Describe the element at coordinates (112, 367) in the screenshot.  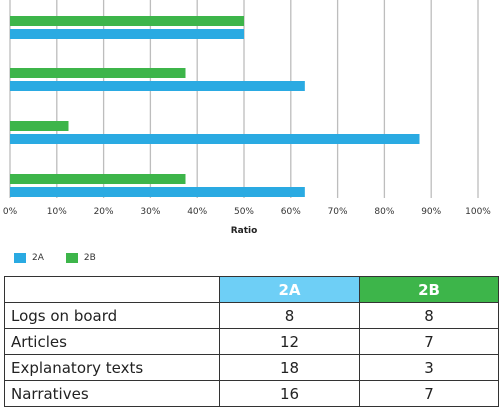
I see `row-label: Explanatory texts` at that location.